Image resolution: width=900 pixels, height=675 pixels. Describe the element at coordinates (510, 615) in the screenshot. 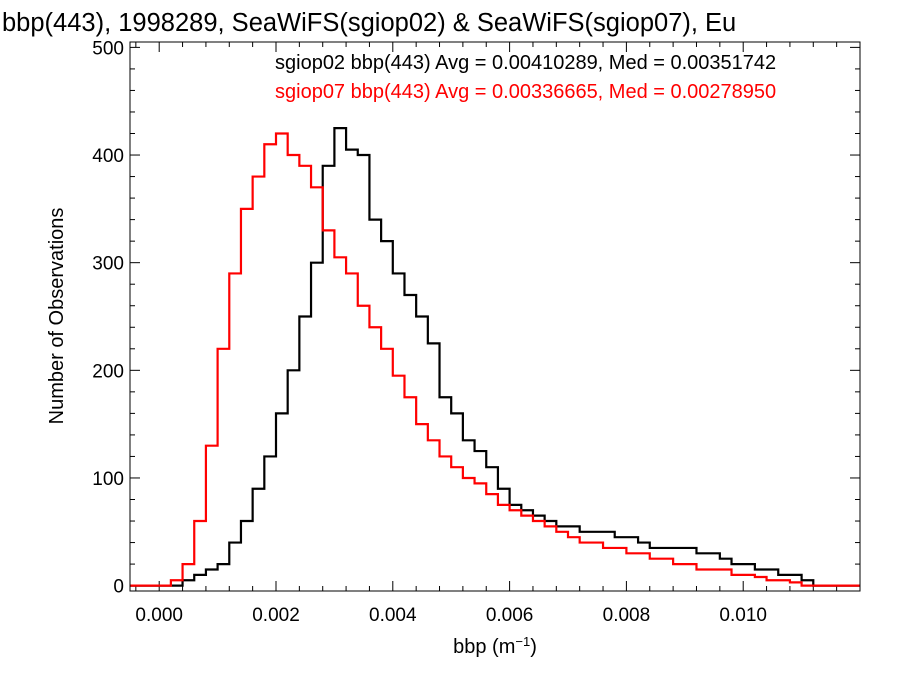

I see `x-tick-label: 0.006` at that location.